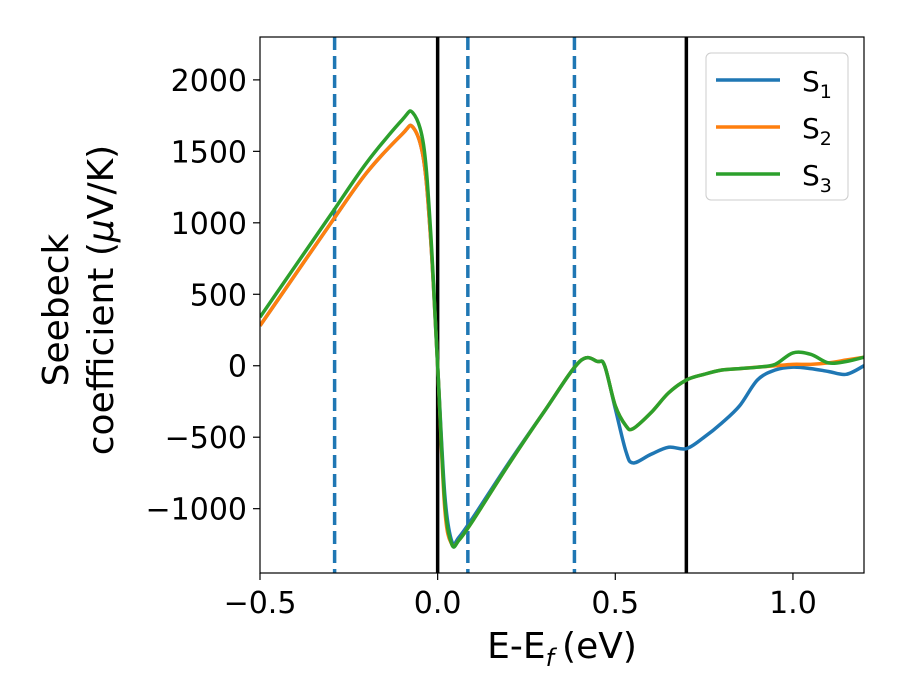 The height and width of the screenshot is (700, 900). I want to click on x-tick-label: 0.0, so click(438, 603).